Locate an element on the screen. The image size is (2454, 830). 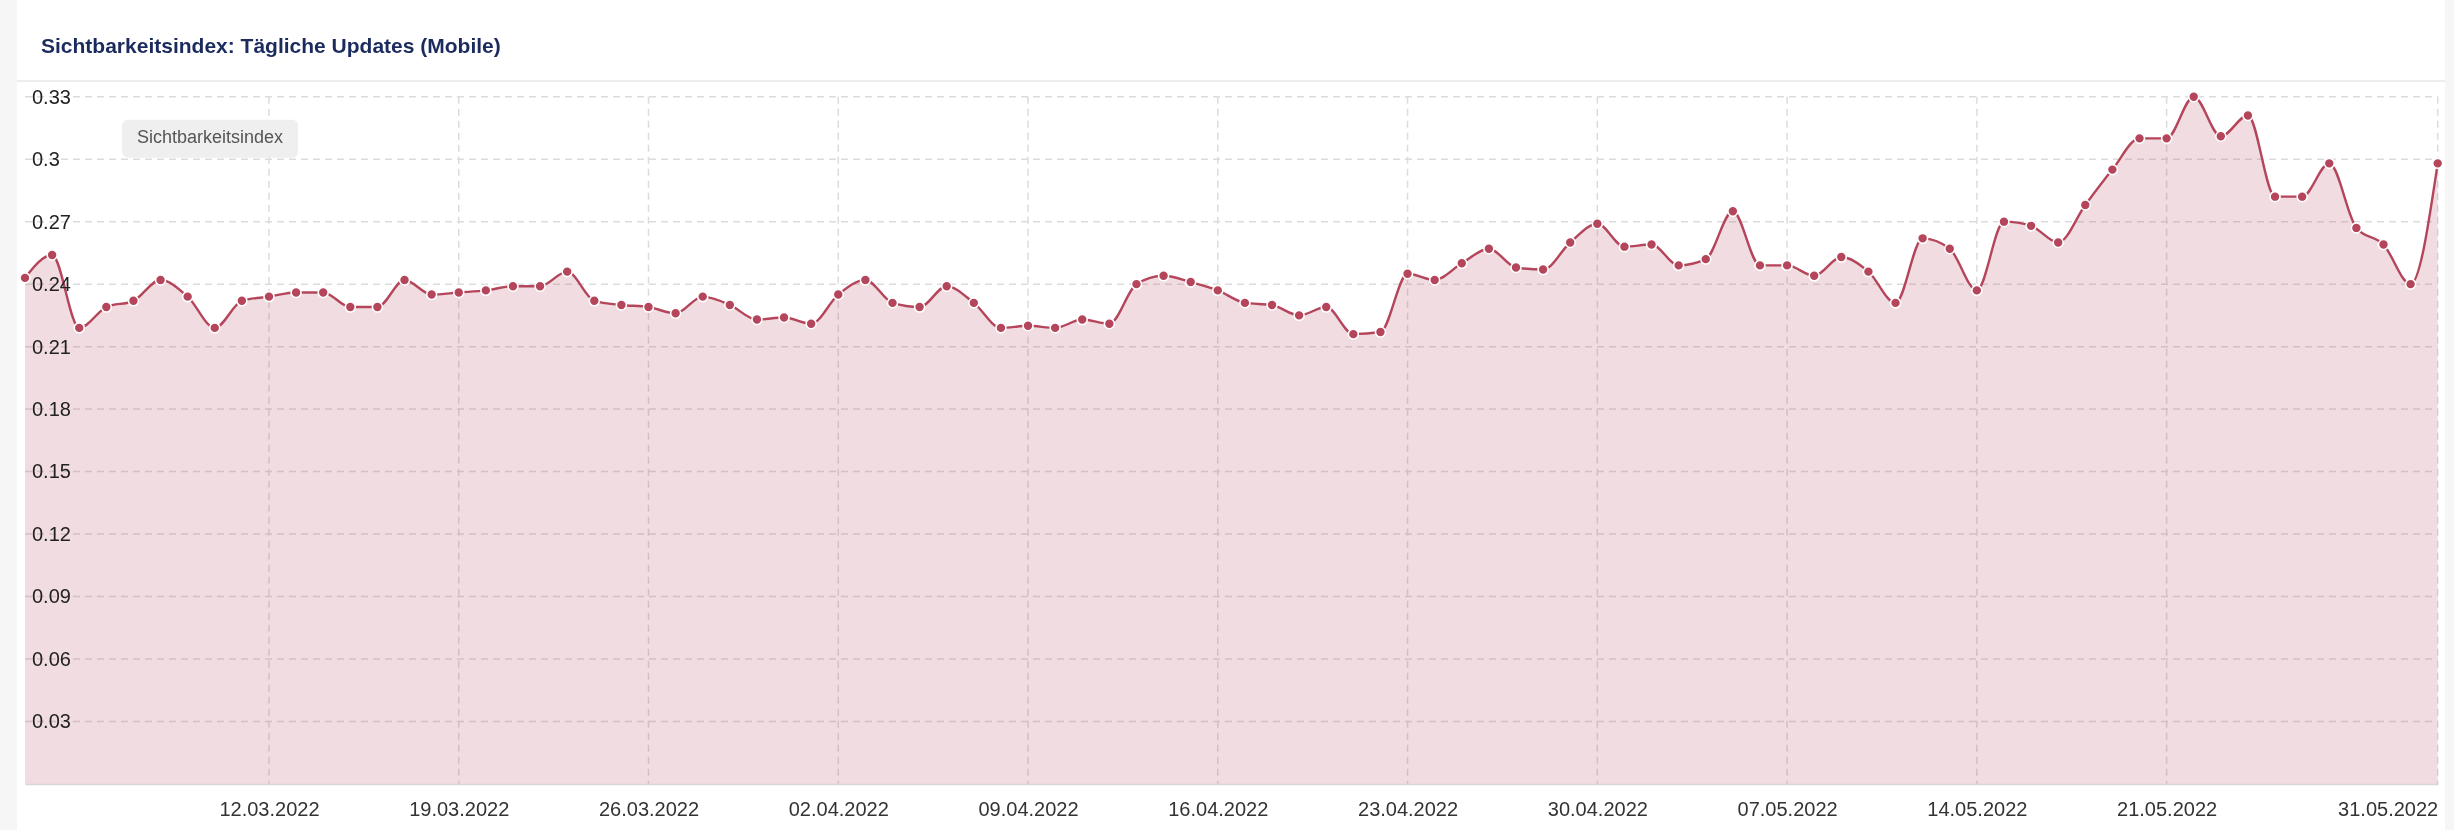
x-tick-label: 09.04.2022 is located at coordinates (1028, 809).